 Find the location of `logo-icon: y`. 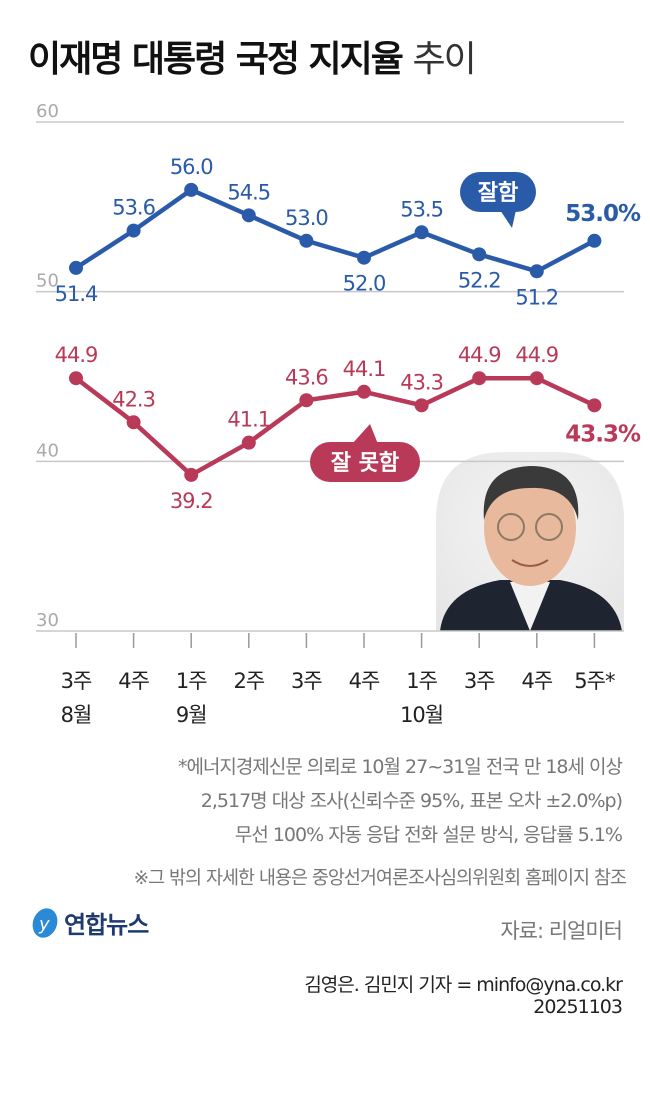

logo-icon: y is located at coordinates (45, 922).